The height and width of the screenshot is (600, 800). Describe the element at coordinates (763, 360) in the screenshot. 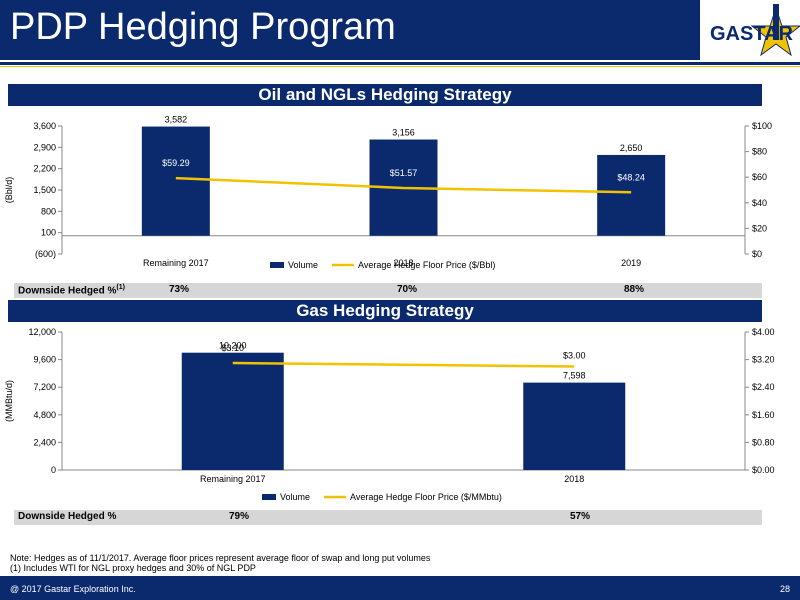

I see `gas-y2-tick-label: $3.20` at that location.